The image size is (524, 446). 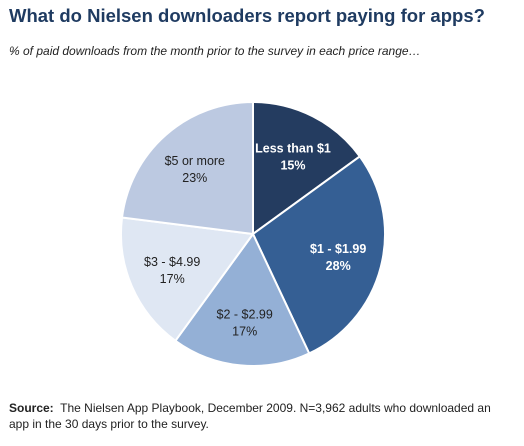 I want to click on slice-value-3-4-99: 17%, so click(x=172, y=279).